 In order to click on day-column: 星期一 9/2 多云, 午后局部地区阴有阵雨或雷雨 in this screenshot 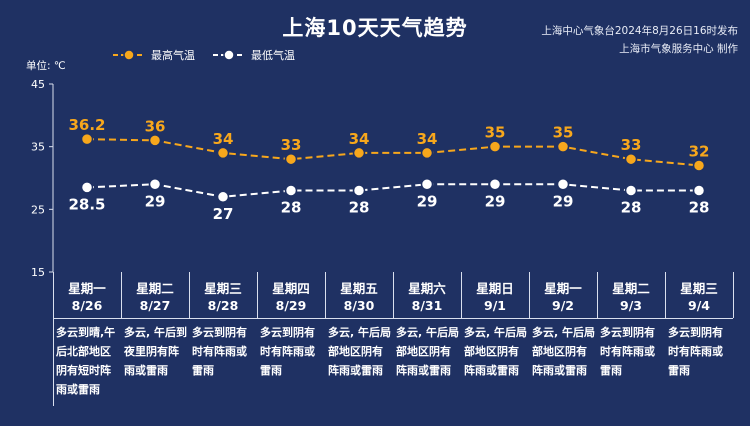, I will do `click(563, 339)`.